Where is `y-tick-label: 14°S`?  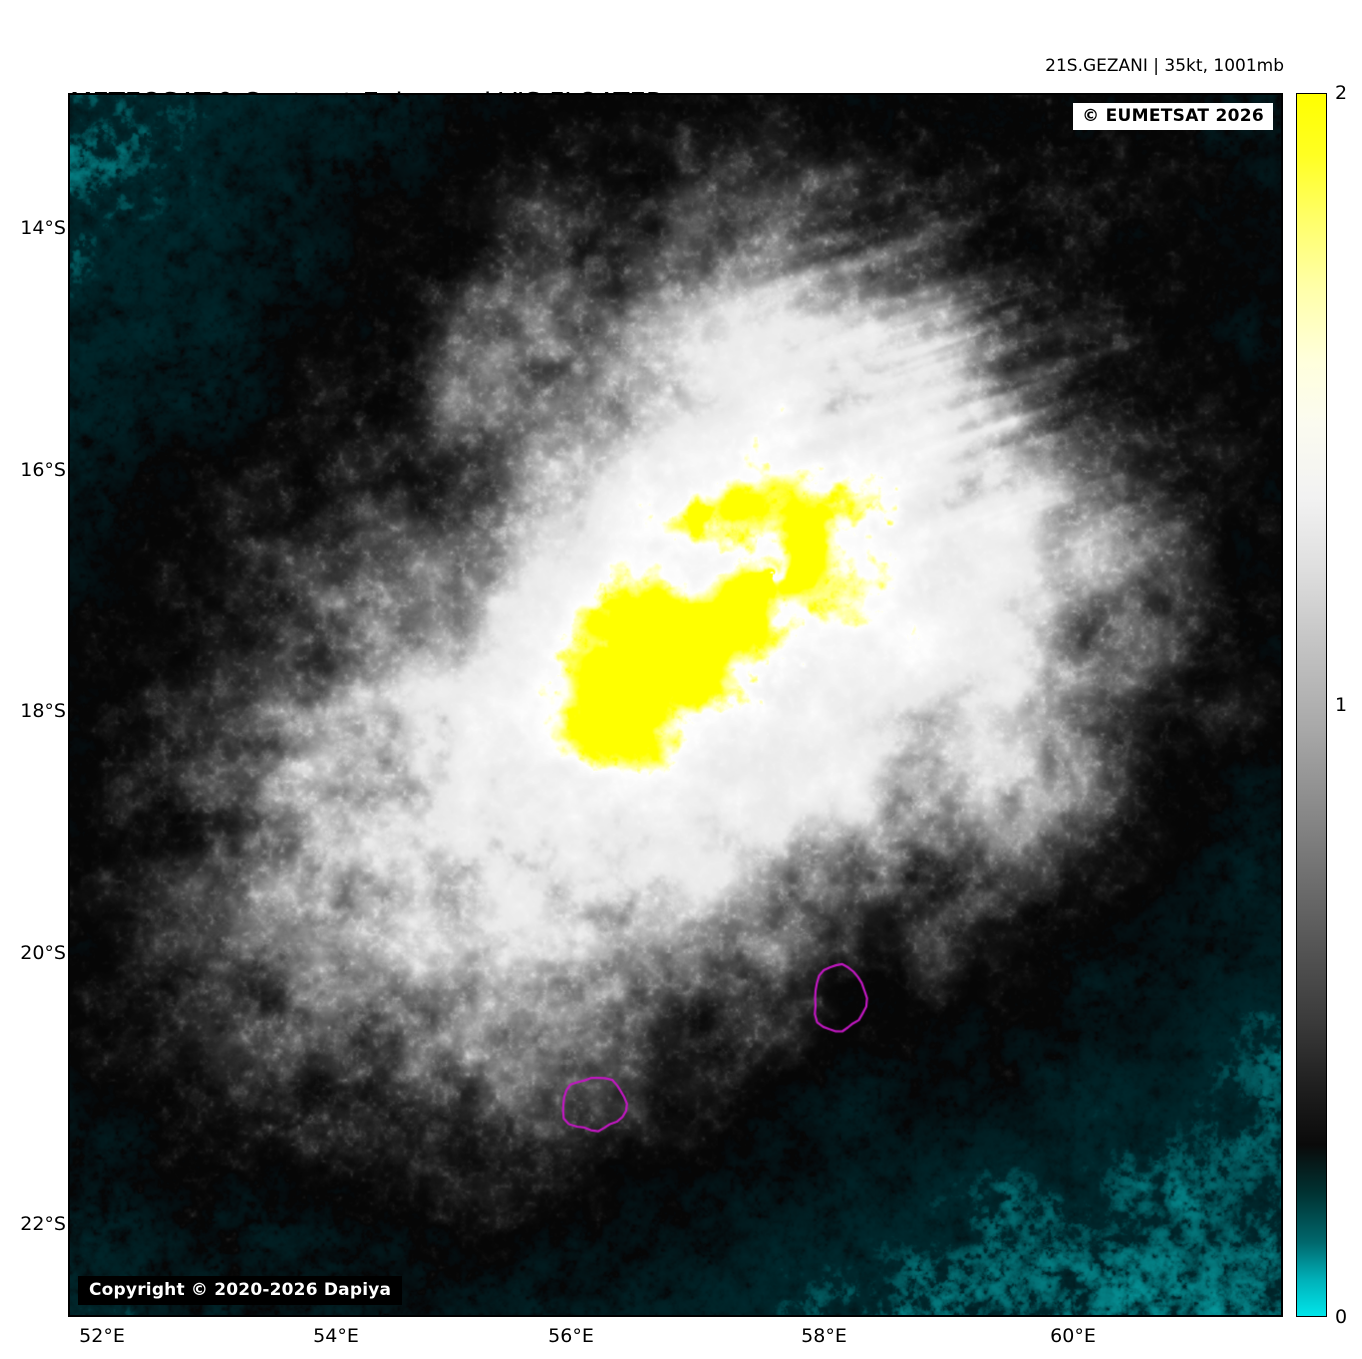 y-tick-label: 14°S is located at coordinates (43, 228).